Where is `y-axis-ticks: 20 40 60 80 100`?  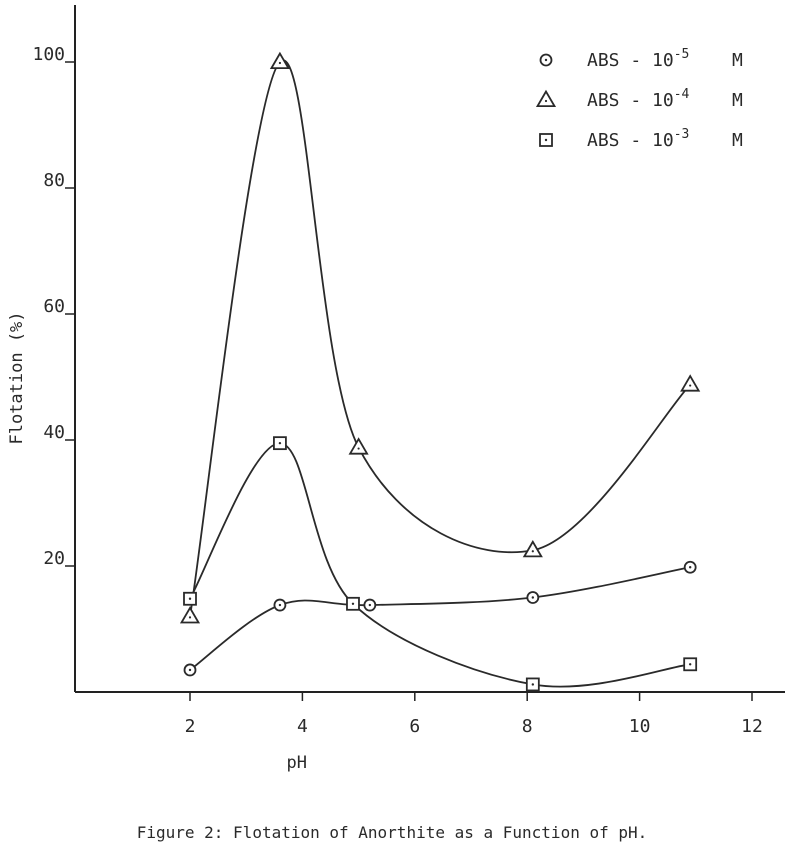 y-axis-ticks: 20 40 60 80 100 is located at coordinates (53, 306).